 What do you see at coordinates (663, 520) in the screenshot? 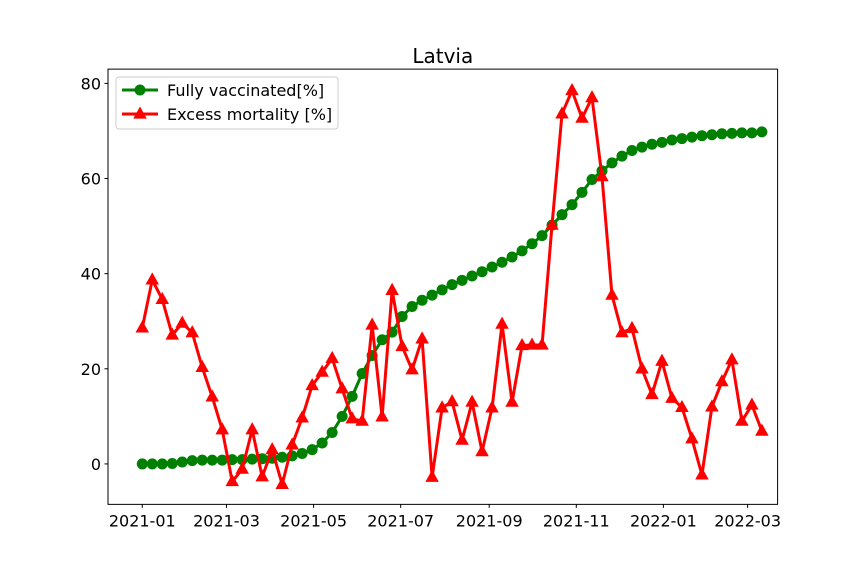
I see `x-tick-label: 2022-01` at bounding box center [663, 520].